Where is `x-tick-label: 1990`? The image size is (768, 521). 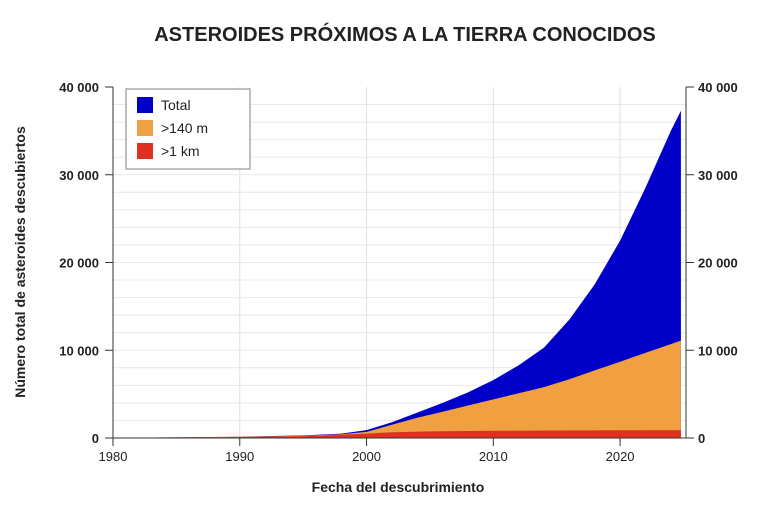 x-tick-label: 1990 is located at coordinates (239, 456).